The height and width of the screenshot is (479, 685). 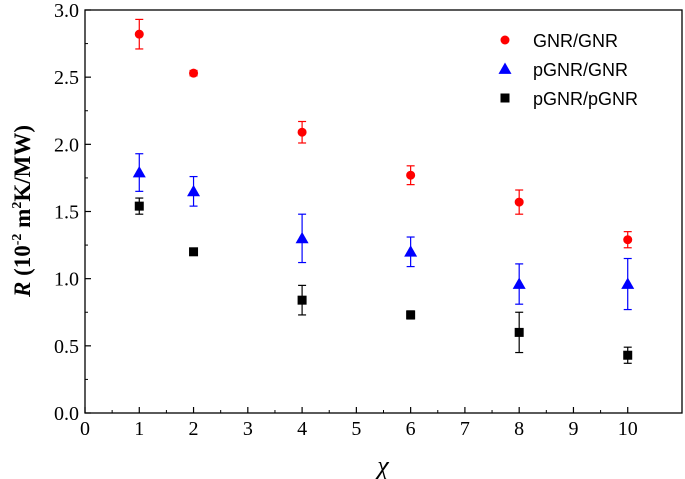 What do you see at coordinates (22, 290) in the screenshot?
I see `y-axis-symbol: R` at bounding box center [22, 290].